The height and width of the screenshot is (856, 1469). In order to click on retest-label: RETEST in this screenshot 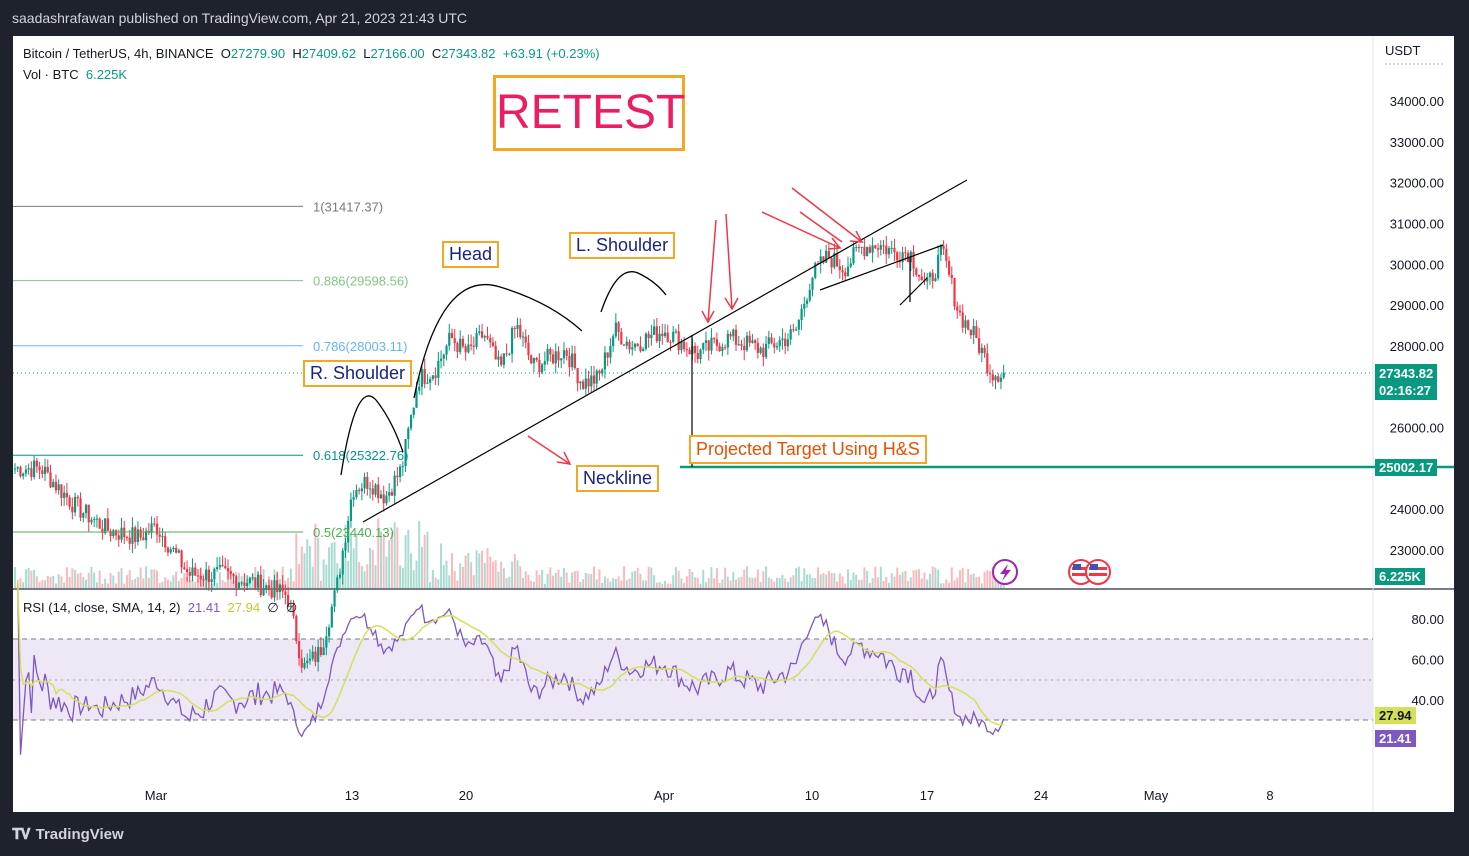, I will do `click(589, 113)`.